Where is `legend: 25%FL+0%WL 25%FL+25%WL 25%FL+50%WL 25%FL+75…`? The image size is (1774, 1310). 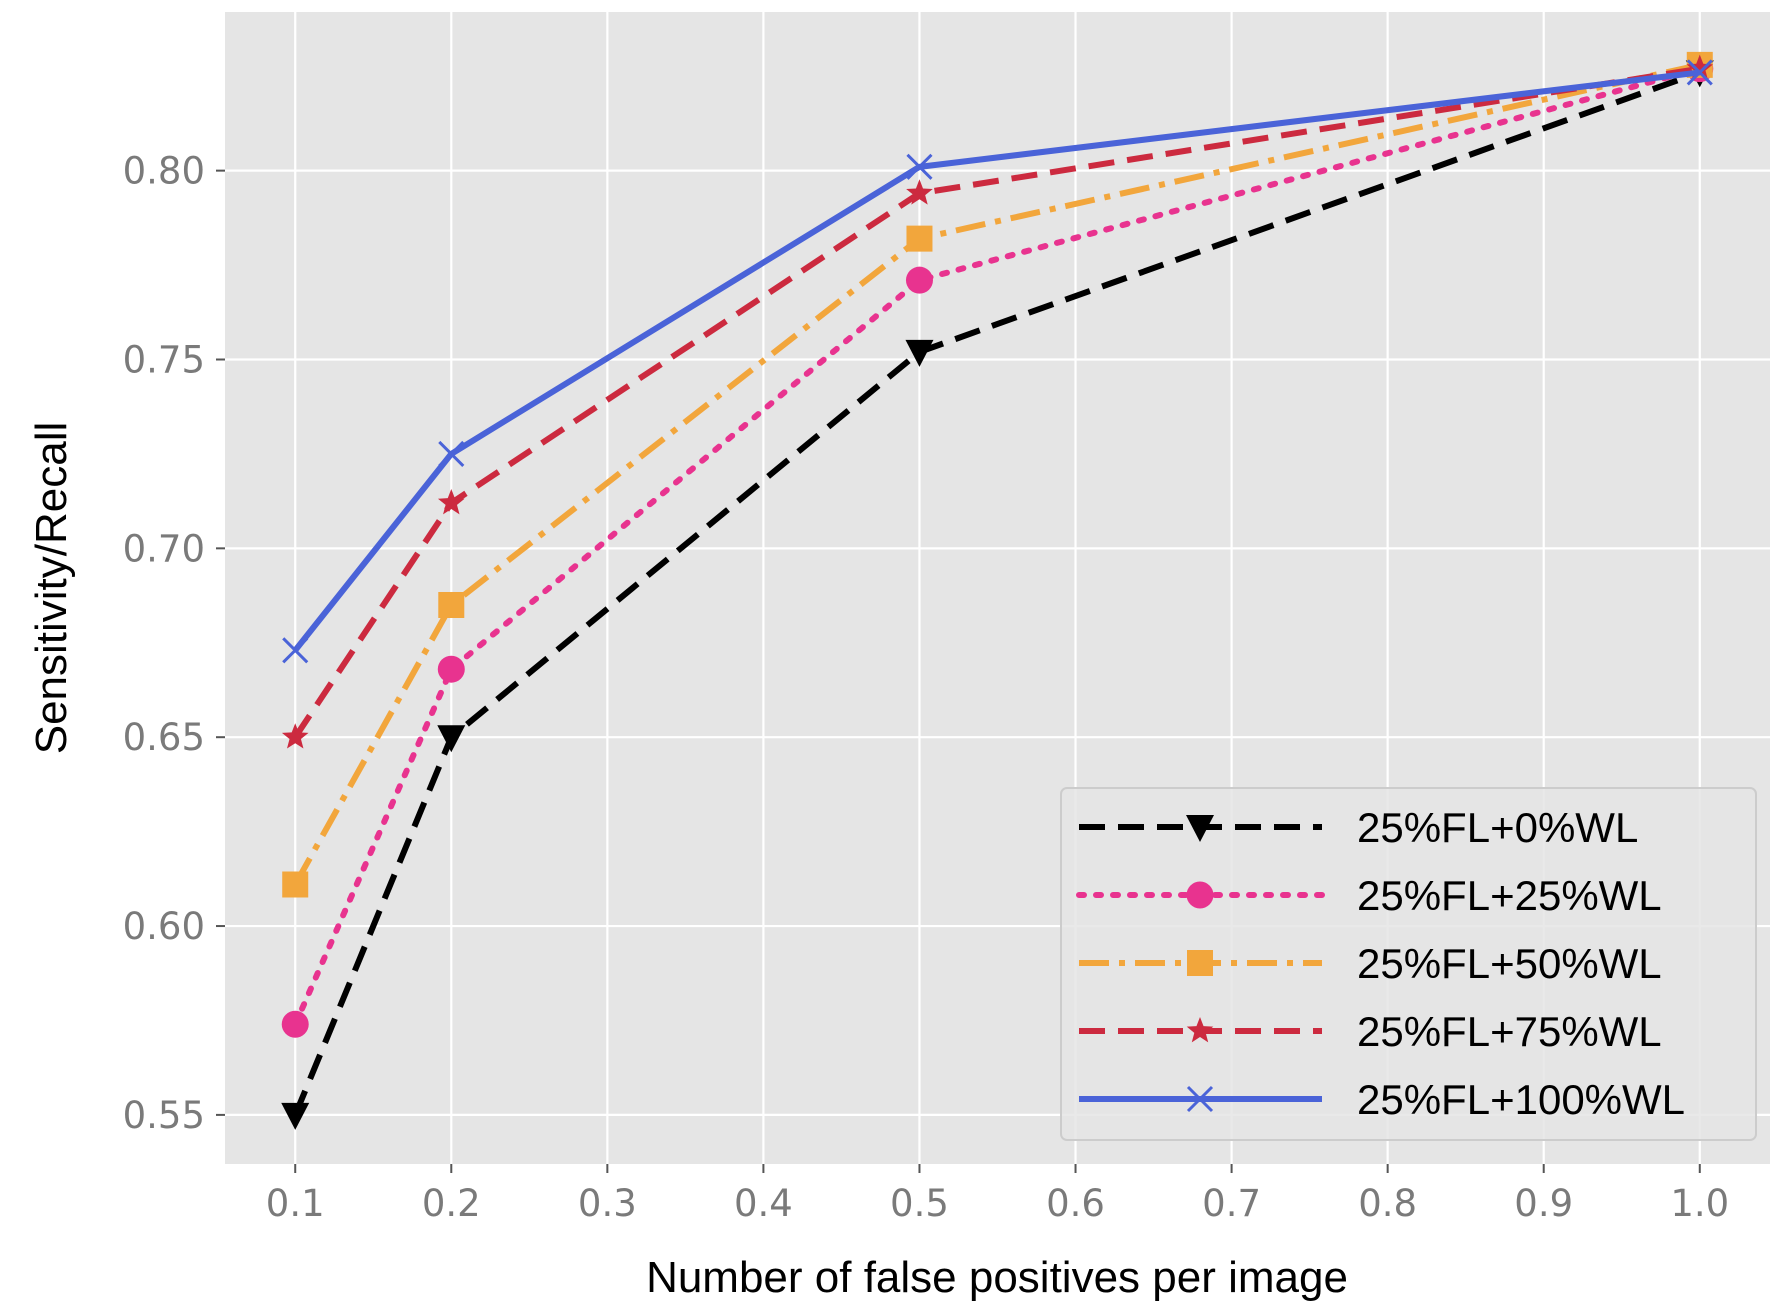
legend: 25%FL+0%WL 25%FL+25%WL 25%FL+50%WL 25%FL+75… is located at coordinates (1408, 964).